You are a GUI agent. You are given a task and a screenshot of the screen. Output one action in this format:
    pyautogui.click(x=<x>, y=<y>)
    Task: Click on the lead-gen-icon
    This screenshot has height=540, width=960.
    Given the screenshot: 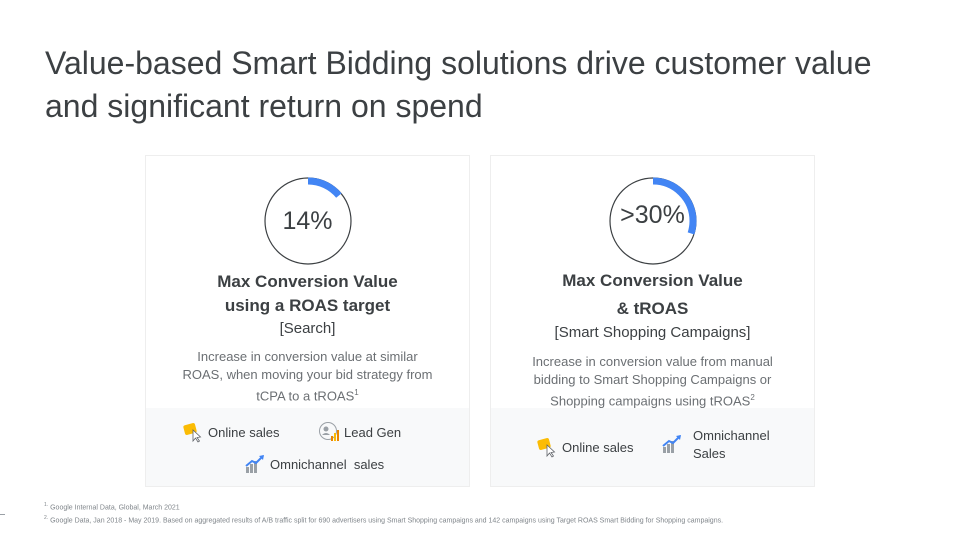 What is the action you would take?
    pyautogui.click(x=329, y=432)
    